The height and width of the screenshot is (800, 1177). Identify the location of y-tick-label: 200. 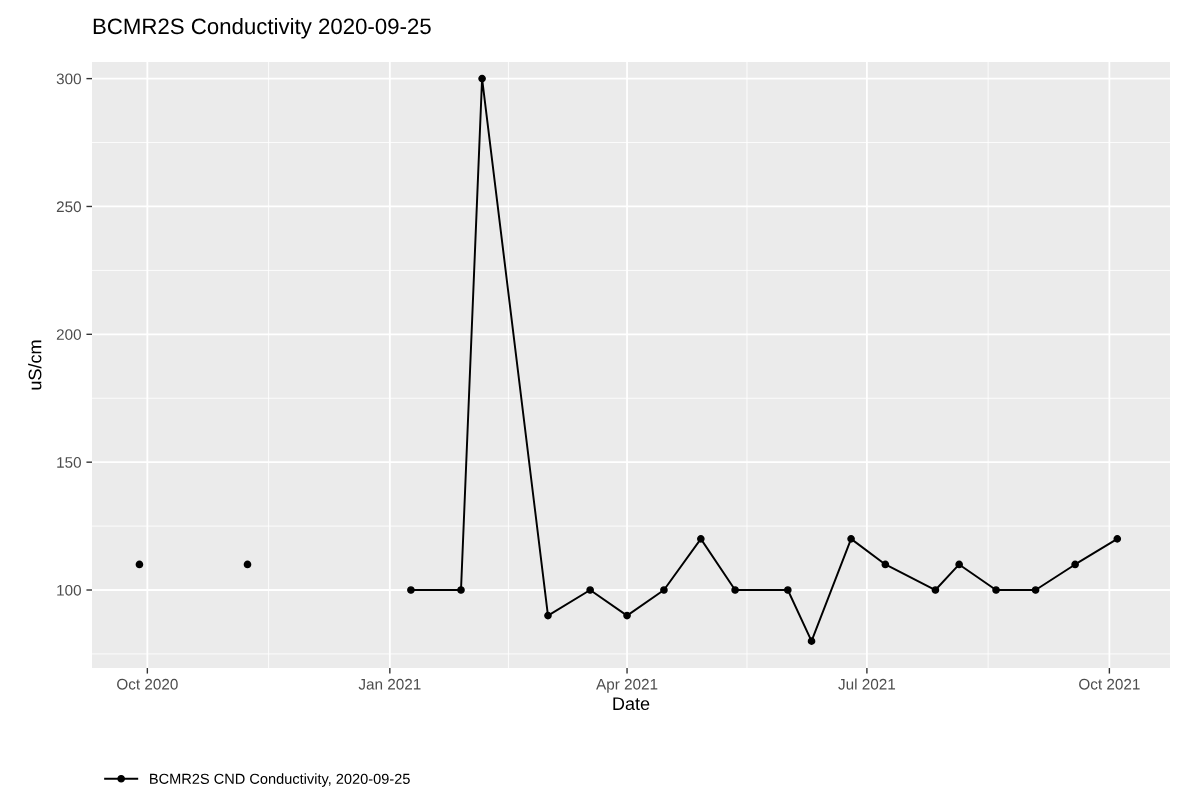
(68, 334).